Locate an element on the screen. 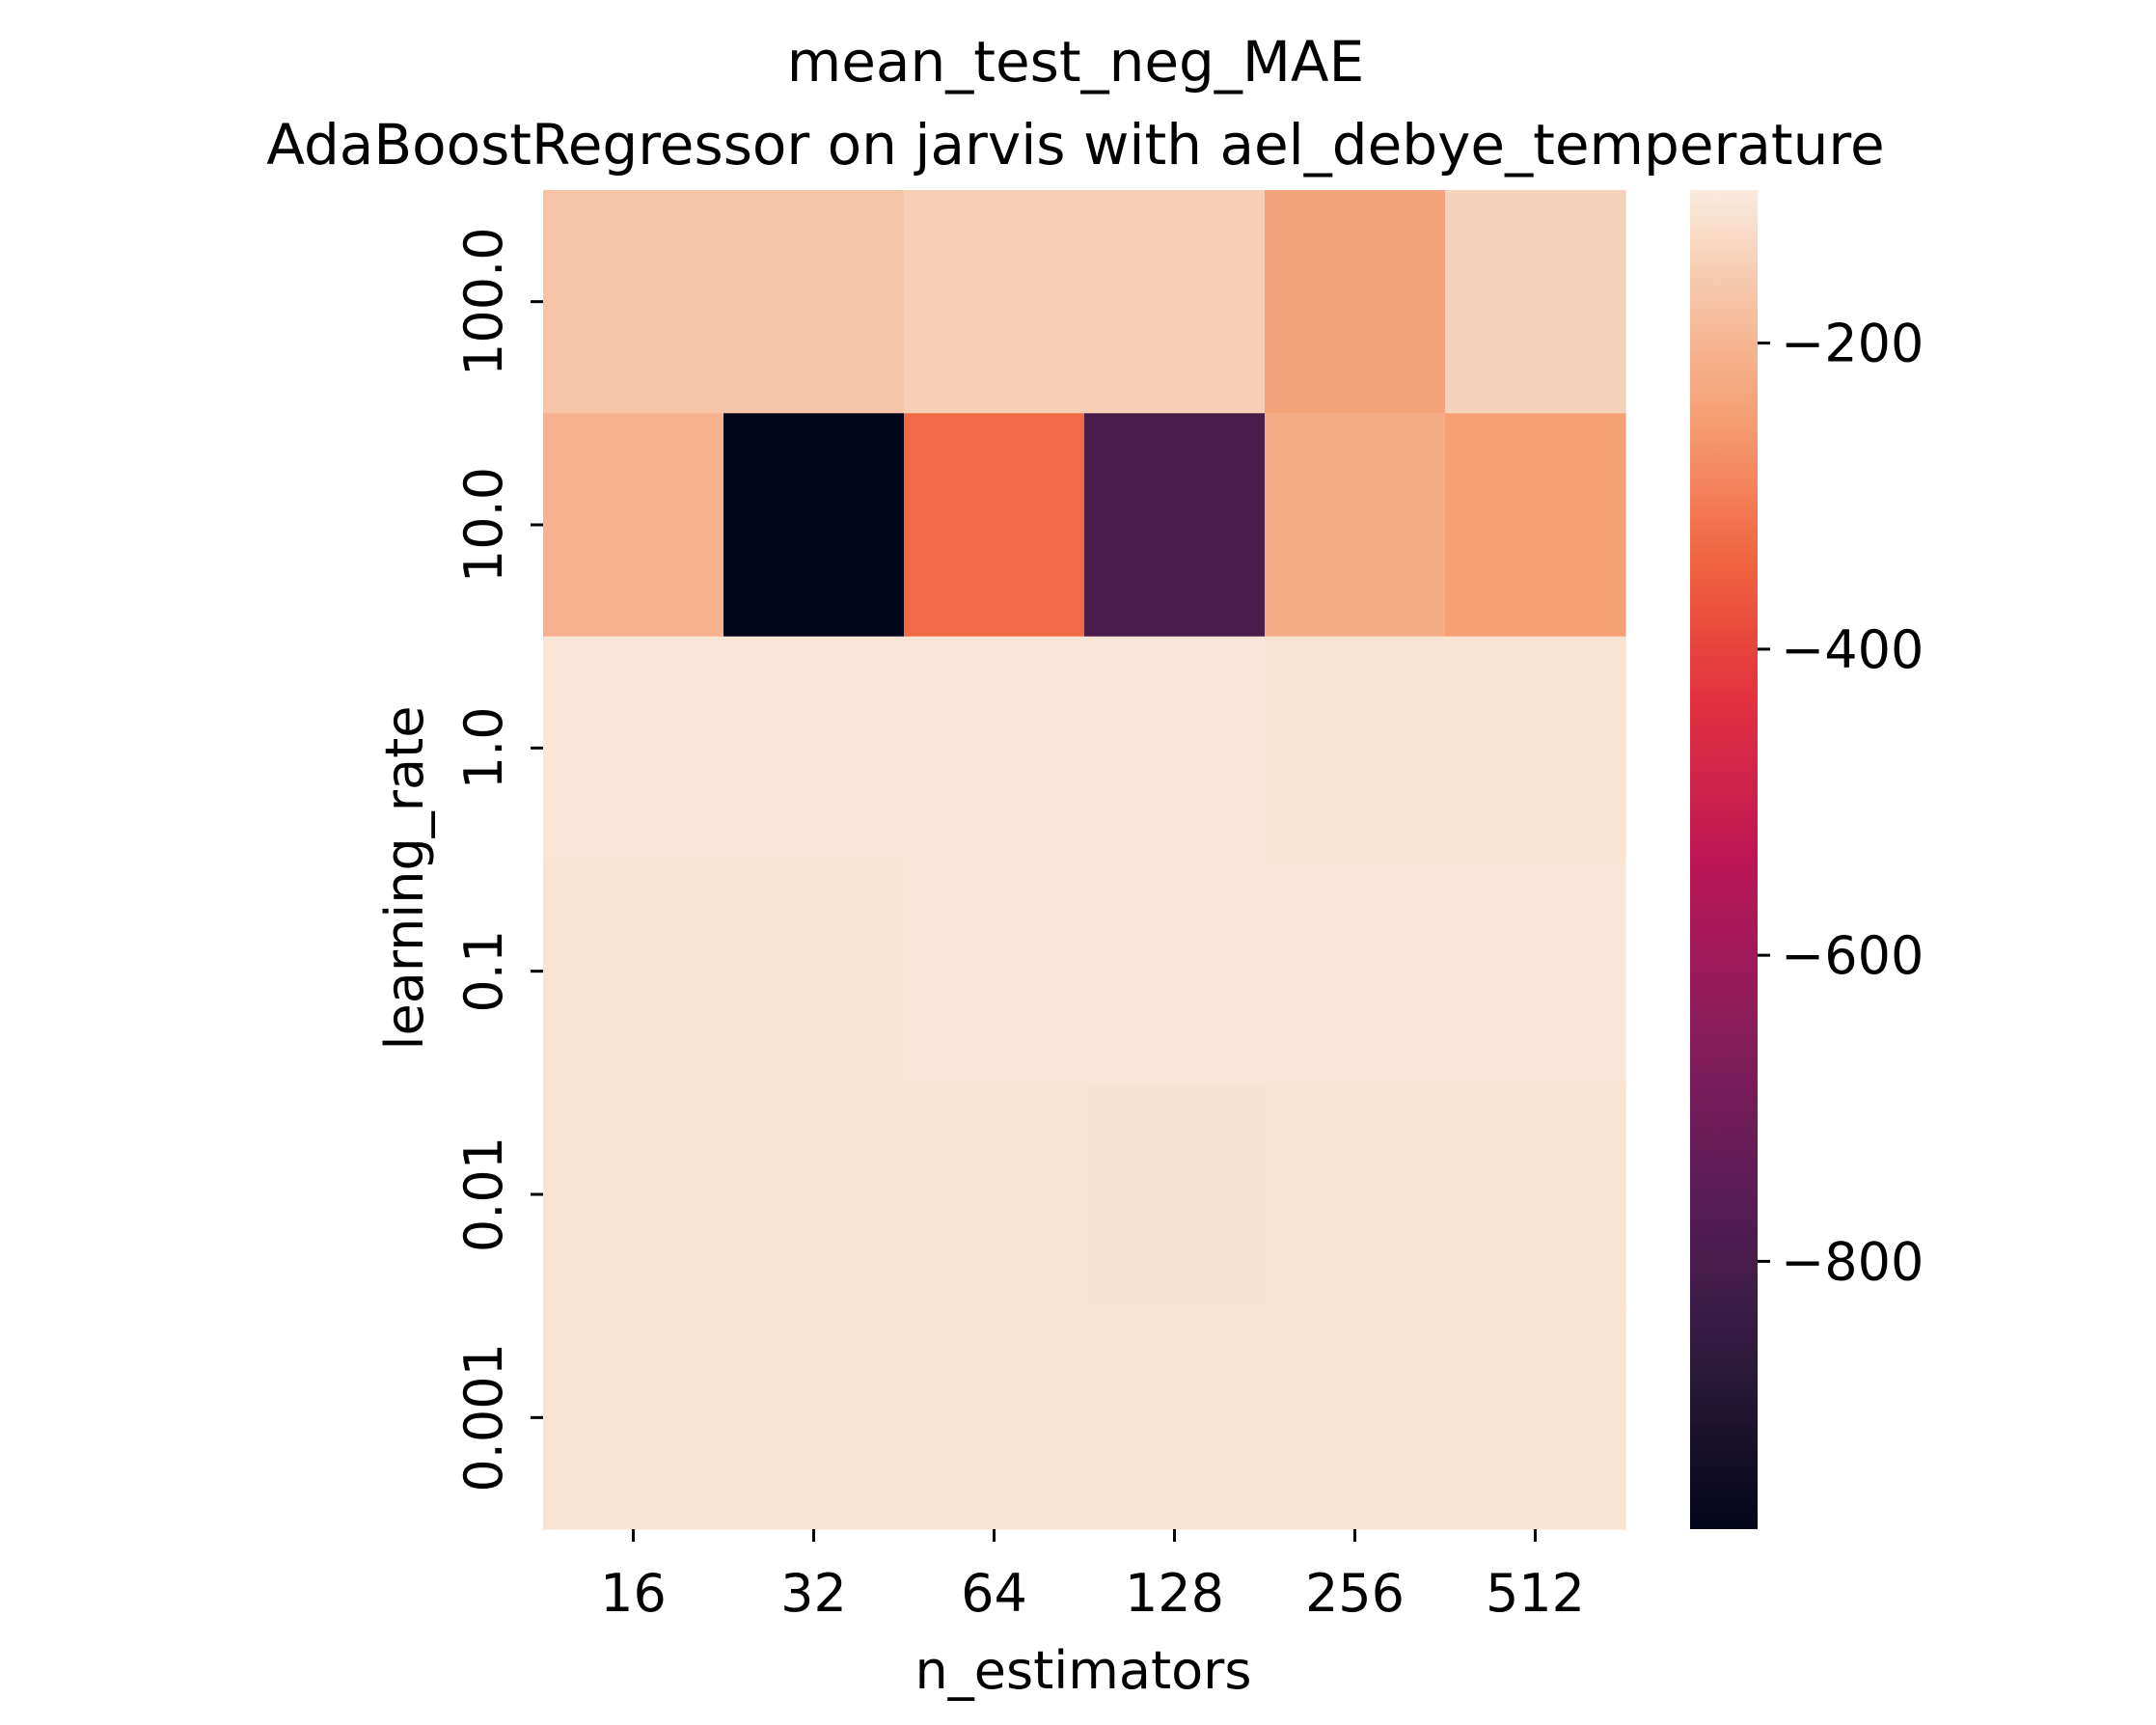 The image size is (2156, 1725). colorbar-tick-label: −400 is located at coordinates (1852, 649).